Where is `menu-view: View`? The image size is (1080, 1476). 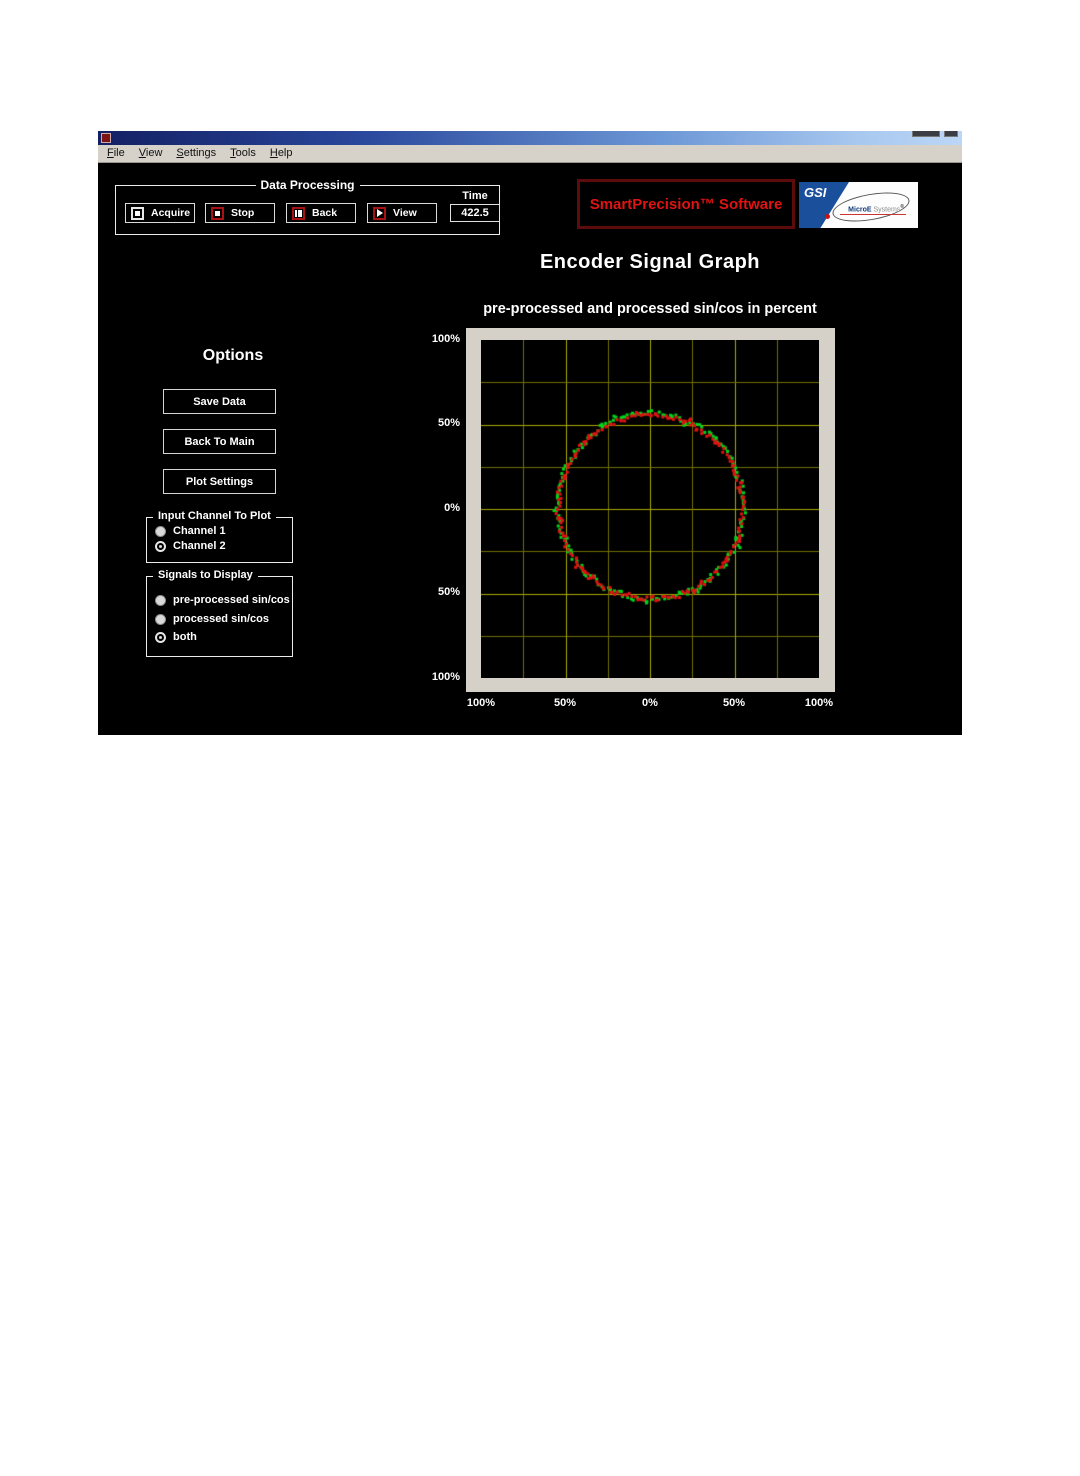 menu-view: View is located at coordinates (150, 153).